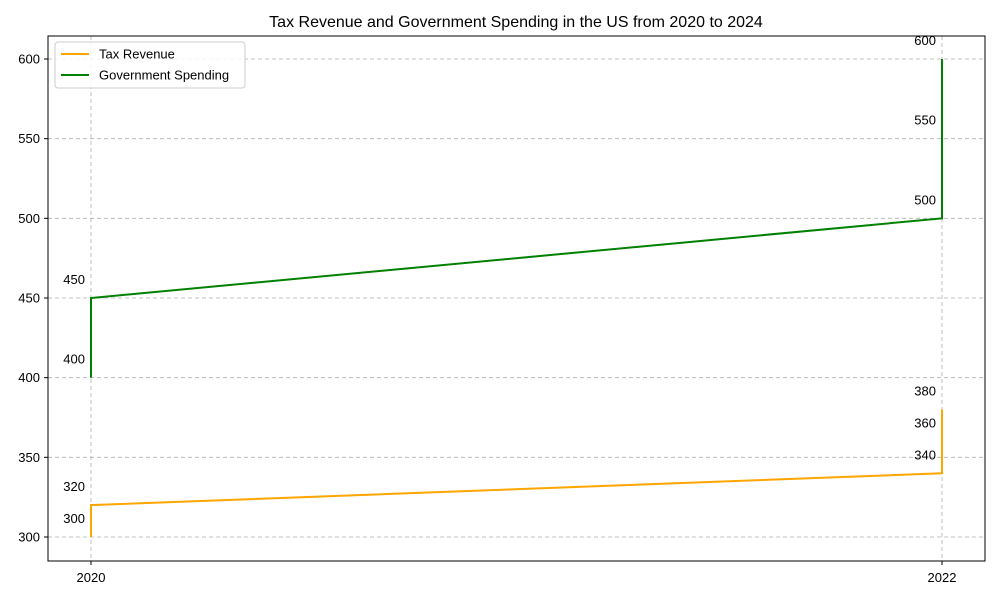  I want to click on data-label: 320, so click(74, 486).